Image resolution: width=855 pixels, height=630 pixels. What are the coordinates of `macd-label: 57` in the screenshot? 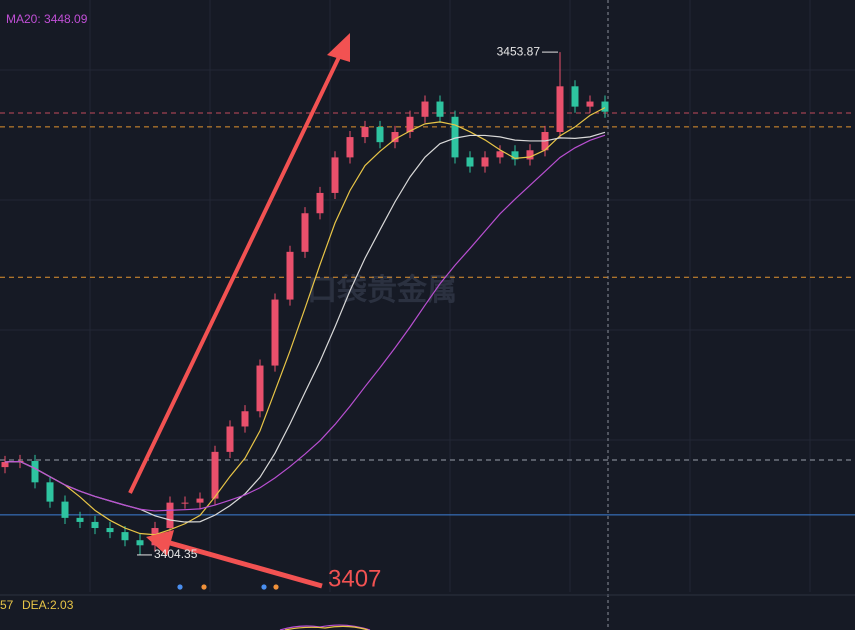 It's located at (7, 605).